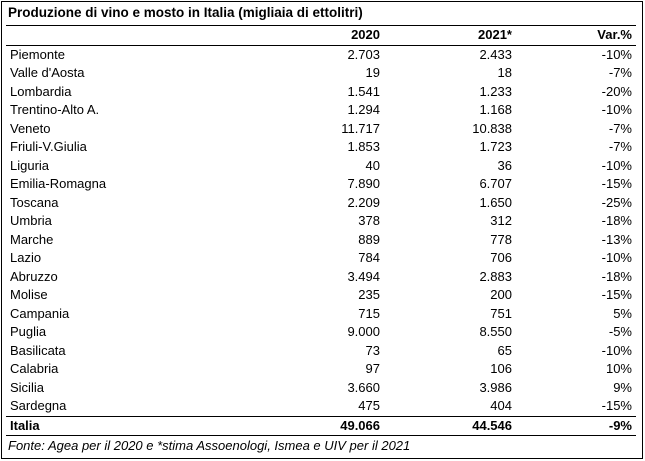 Image resolution: width=645 pixels, height=461 pixels. I want to click on value-2020-cell: 1.541, so click(363, 91).